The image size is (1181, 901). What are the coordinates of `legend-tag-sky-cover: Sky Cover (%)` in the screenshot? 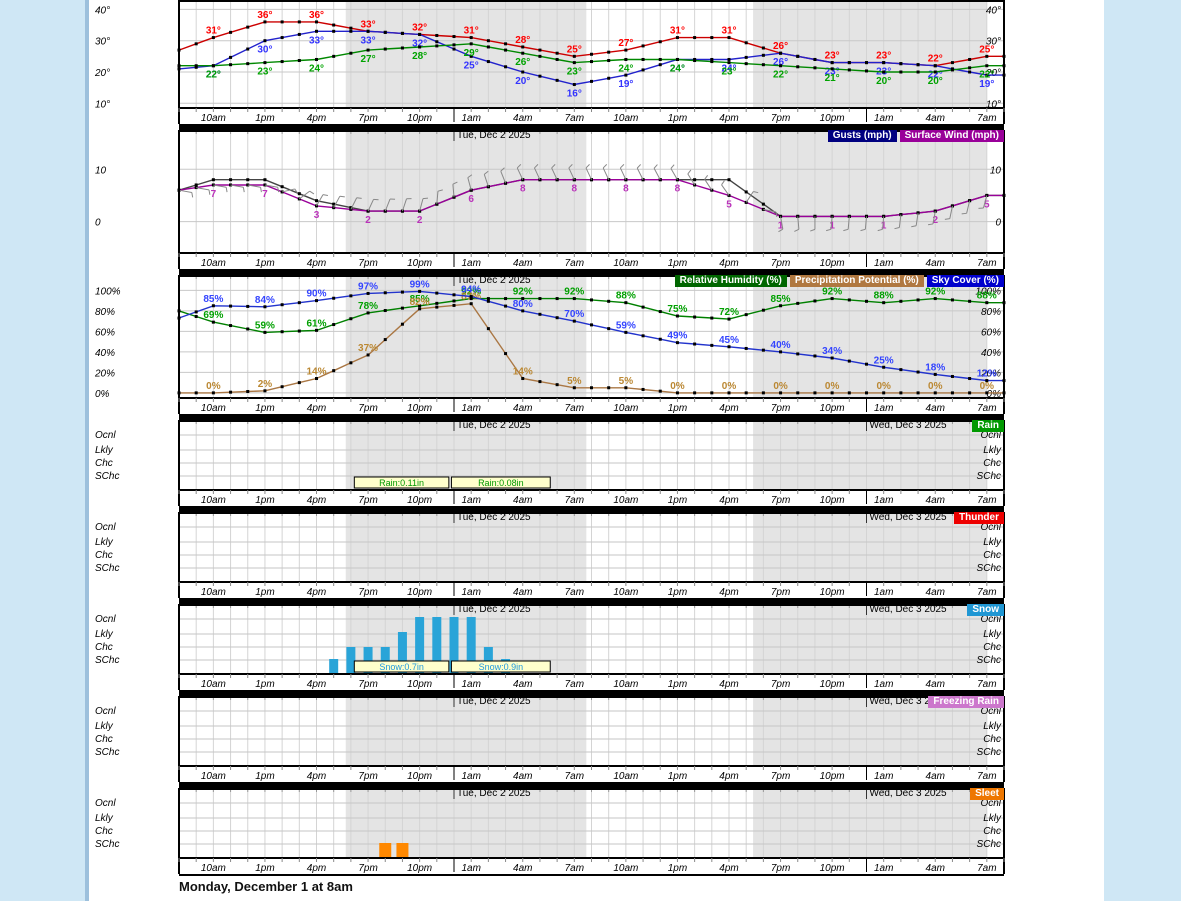 It's located at (965, 281).